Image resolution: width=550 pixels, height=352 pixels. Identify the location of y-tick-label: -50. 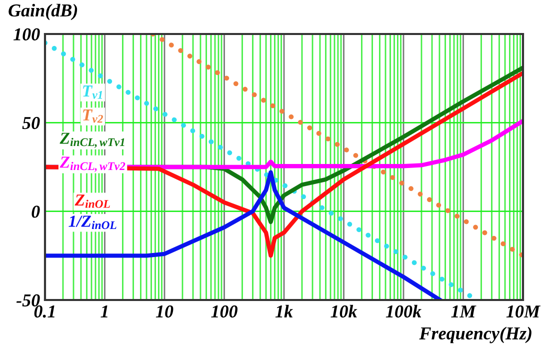
(28, 300).